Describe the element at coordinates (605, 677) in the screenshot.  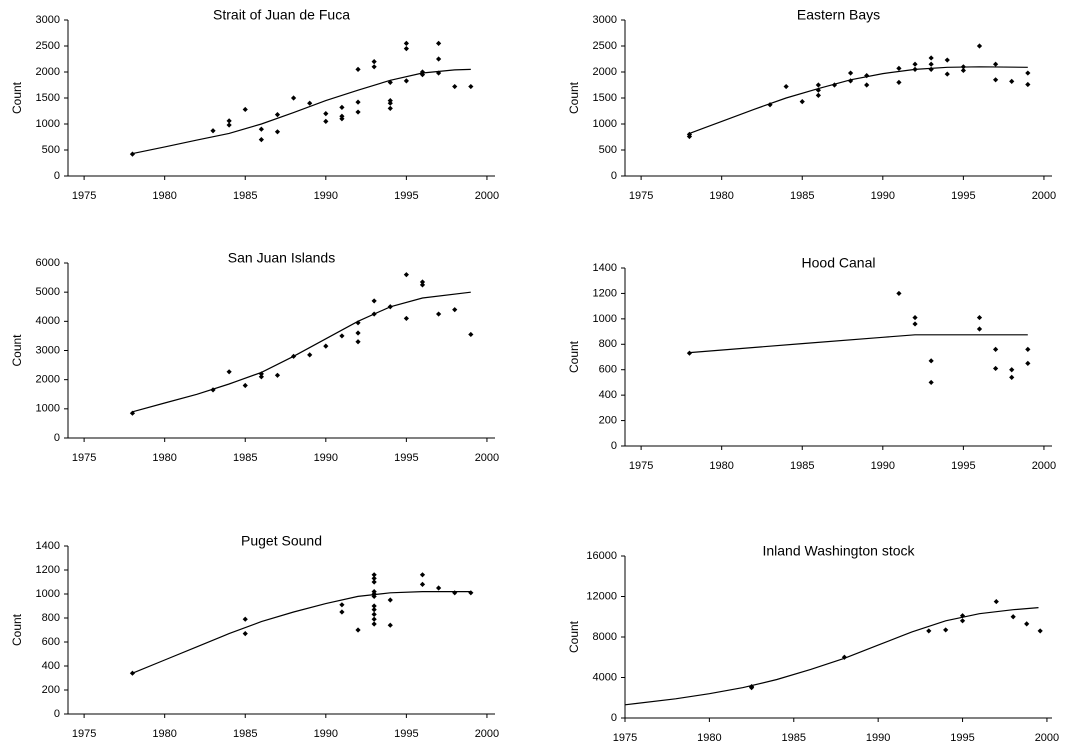
I see `y-tick-label: 4000` at that location.